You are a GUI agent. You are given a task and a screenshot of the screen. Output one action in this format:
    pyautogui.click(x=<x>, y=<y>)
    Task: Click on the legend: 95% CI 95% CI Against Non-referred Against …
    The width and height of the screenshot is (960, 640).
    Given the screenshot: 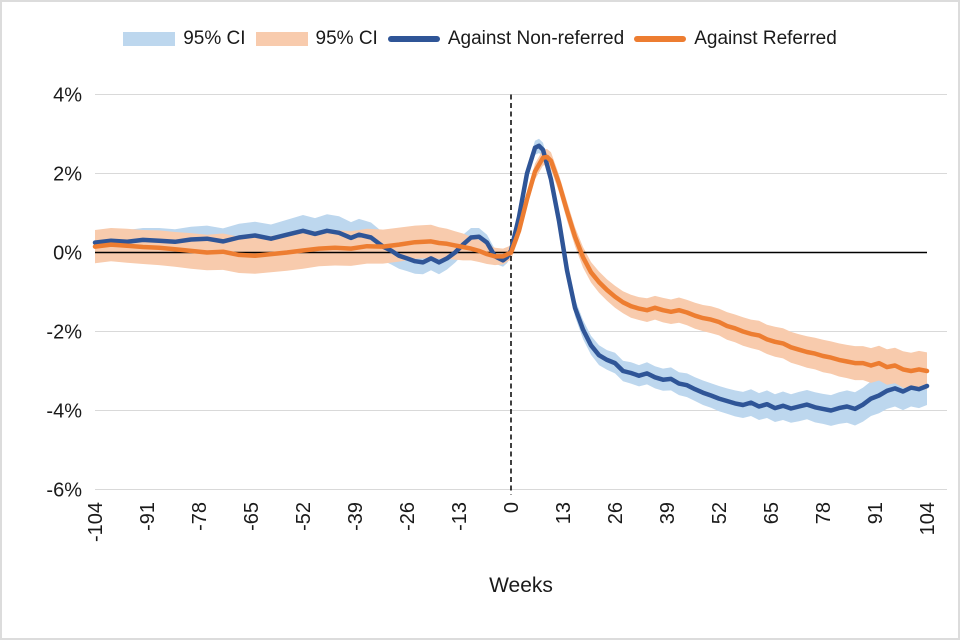 What is the action you would take?
    pyautogui.click(x=480, y=39)
    